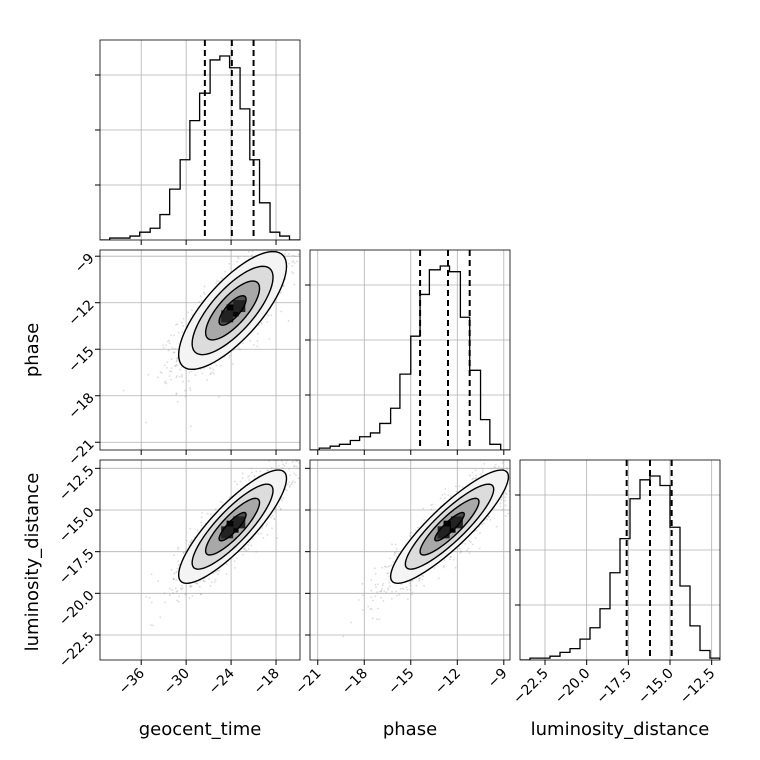 This screenshot has height=760, width=760. I want to click on x-axis-label-phase: phase, so click(410, 729).